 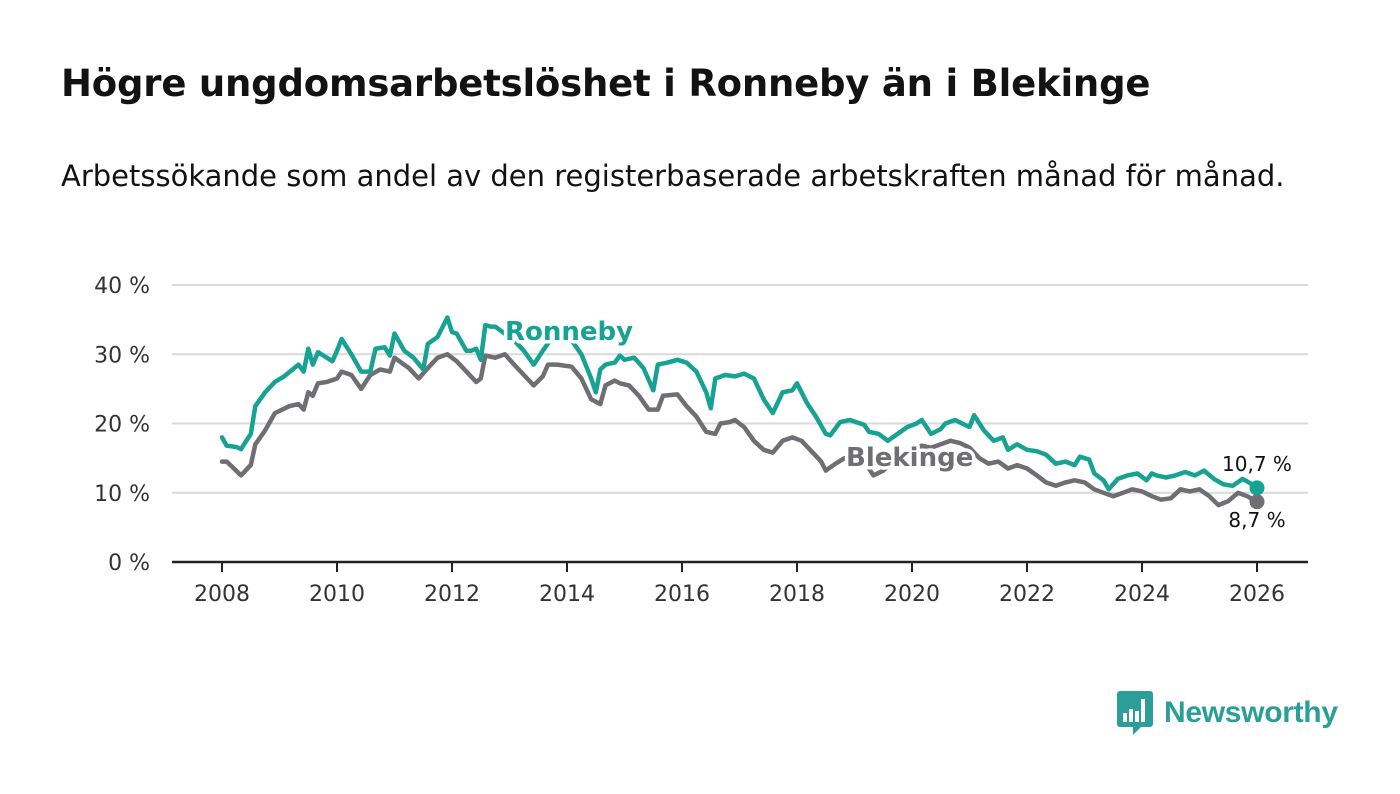 What do you see at coordinates (912, 594) in the screenshot?
I see `x-tick-label: 2020` at bounding box center [912, 594].